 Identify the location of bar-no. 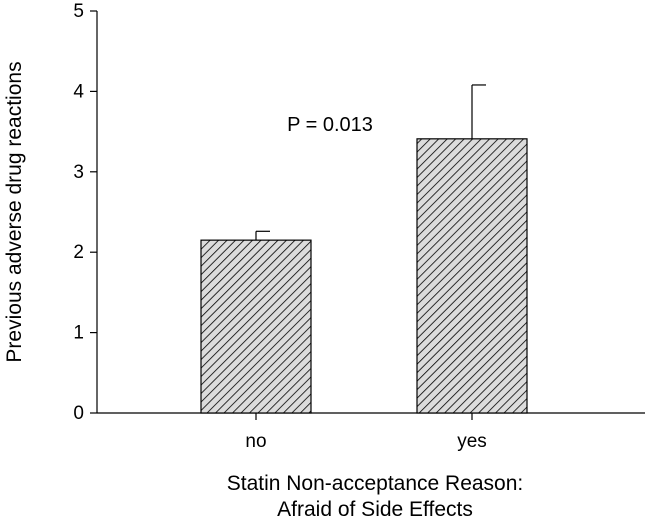
(256, 326).